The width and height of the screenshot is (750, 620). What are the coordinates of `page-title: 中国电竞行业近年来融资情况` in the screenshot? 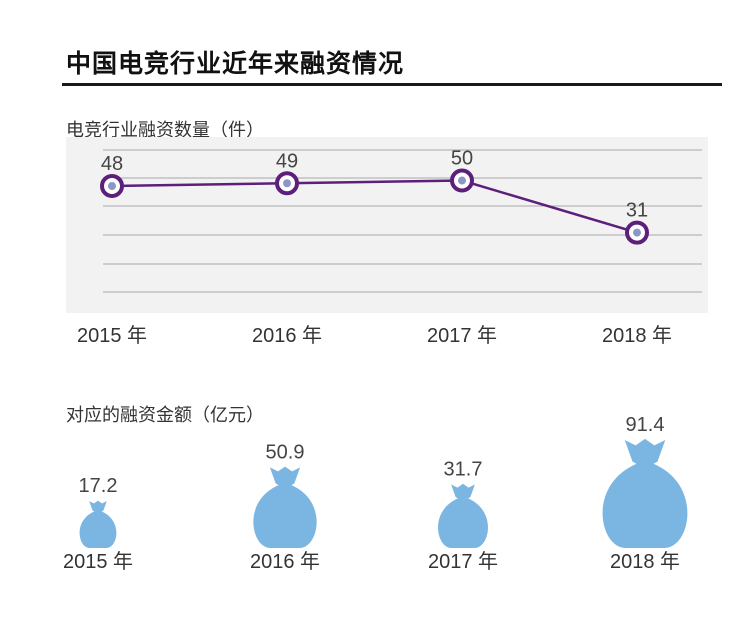 It's located at (235, 63).